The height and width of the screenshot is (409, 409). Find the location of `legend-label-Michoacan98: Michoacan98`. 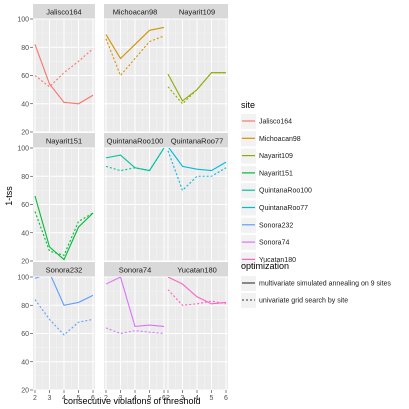

legend-label-Michoacan98: Michoacan98 is located at coordinates (280, 139).